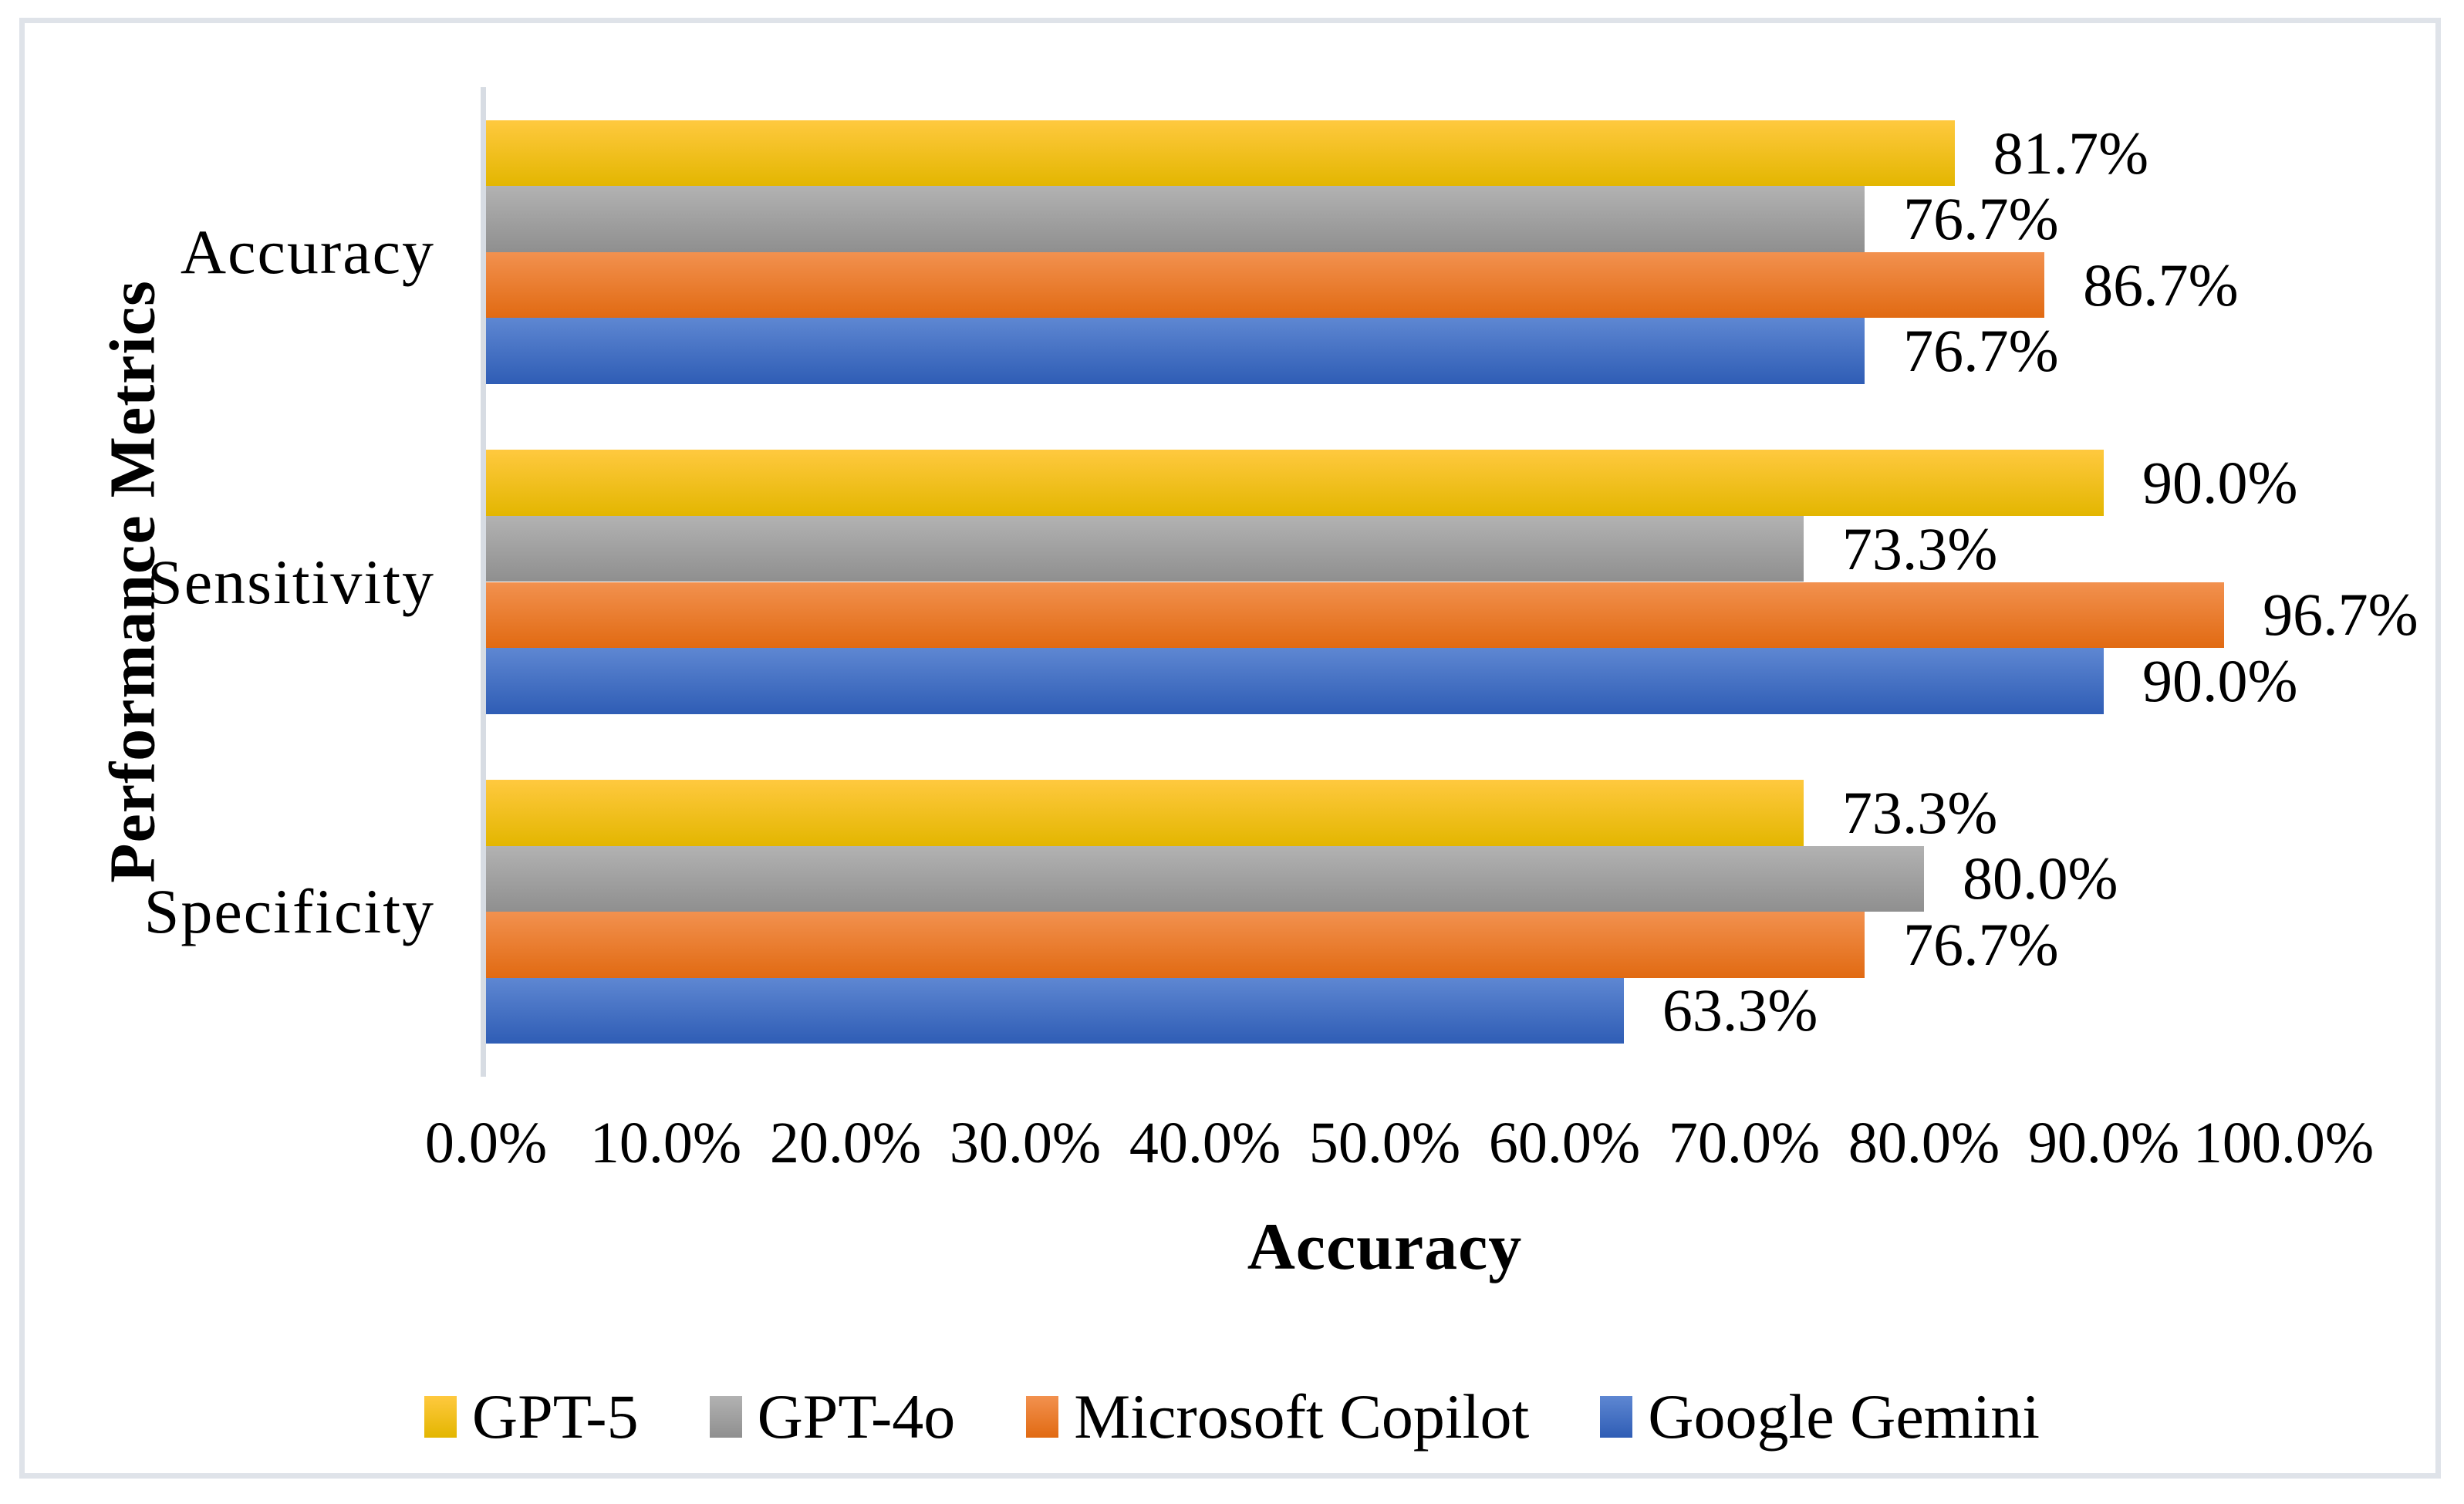 The height and width of the screenshot is (1504, 2464). What do you see at coordinates (1205, 1143) in the screenshot?
I see `x-tick-label: 40.0%` at bounding box center [1205, 1143].